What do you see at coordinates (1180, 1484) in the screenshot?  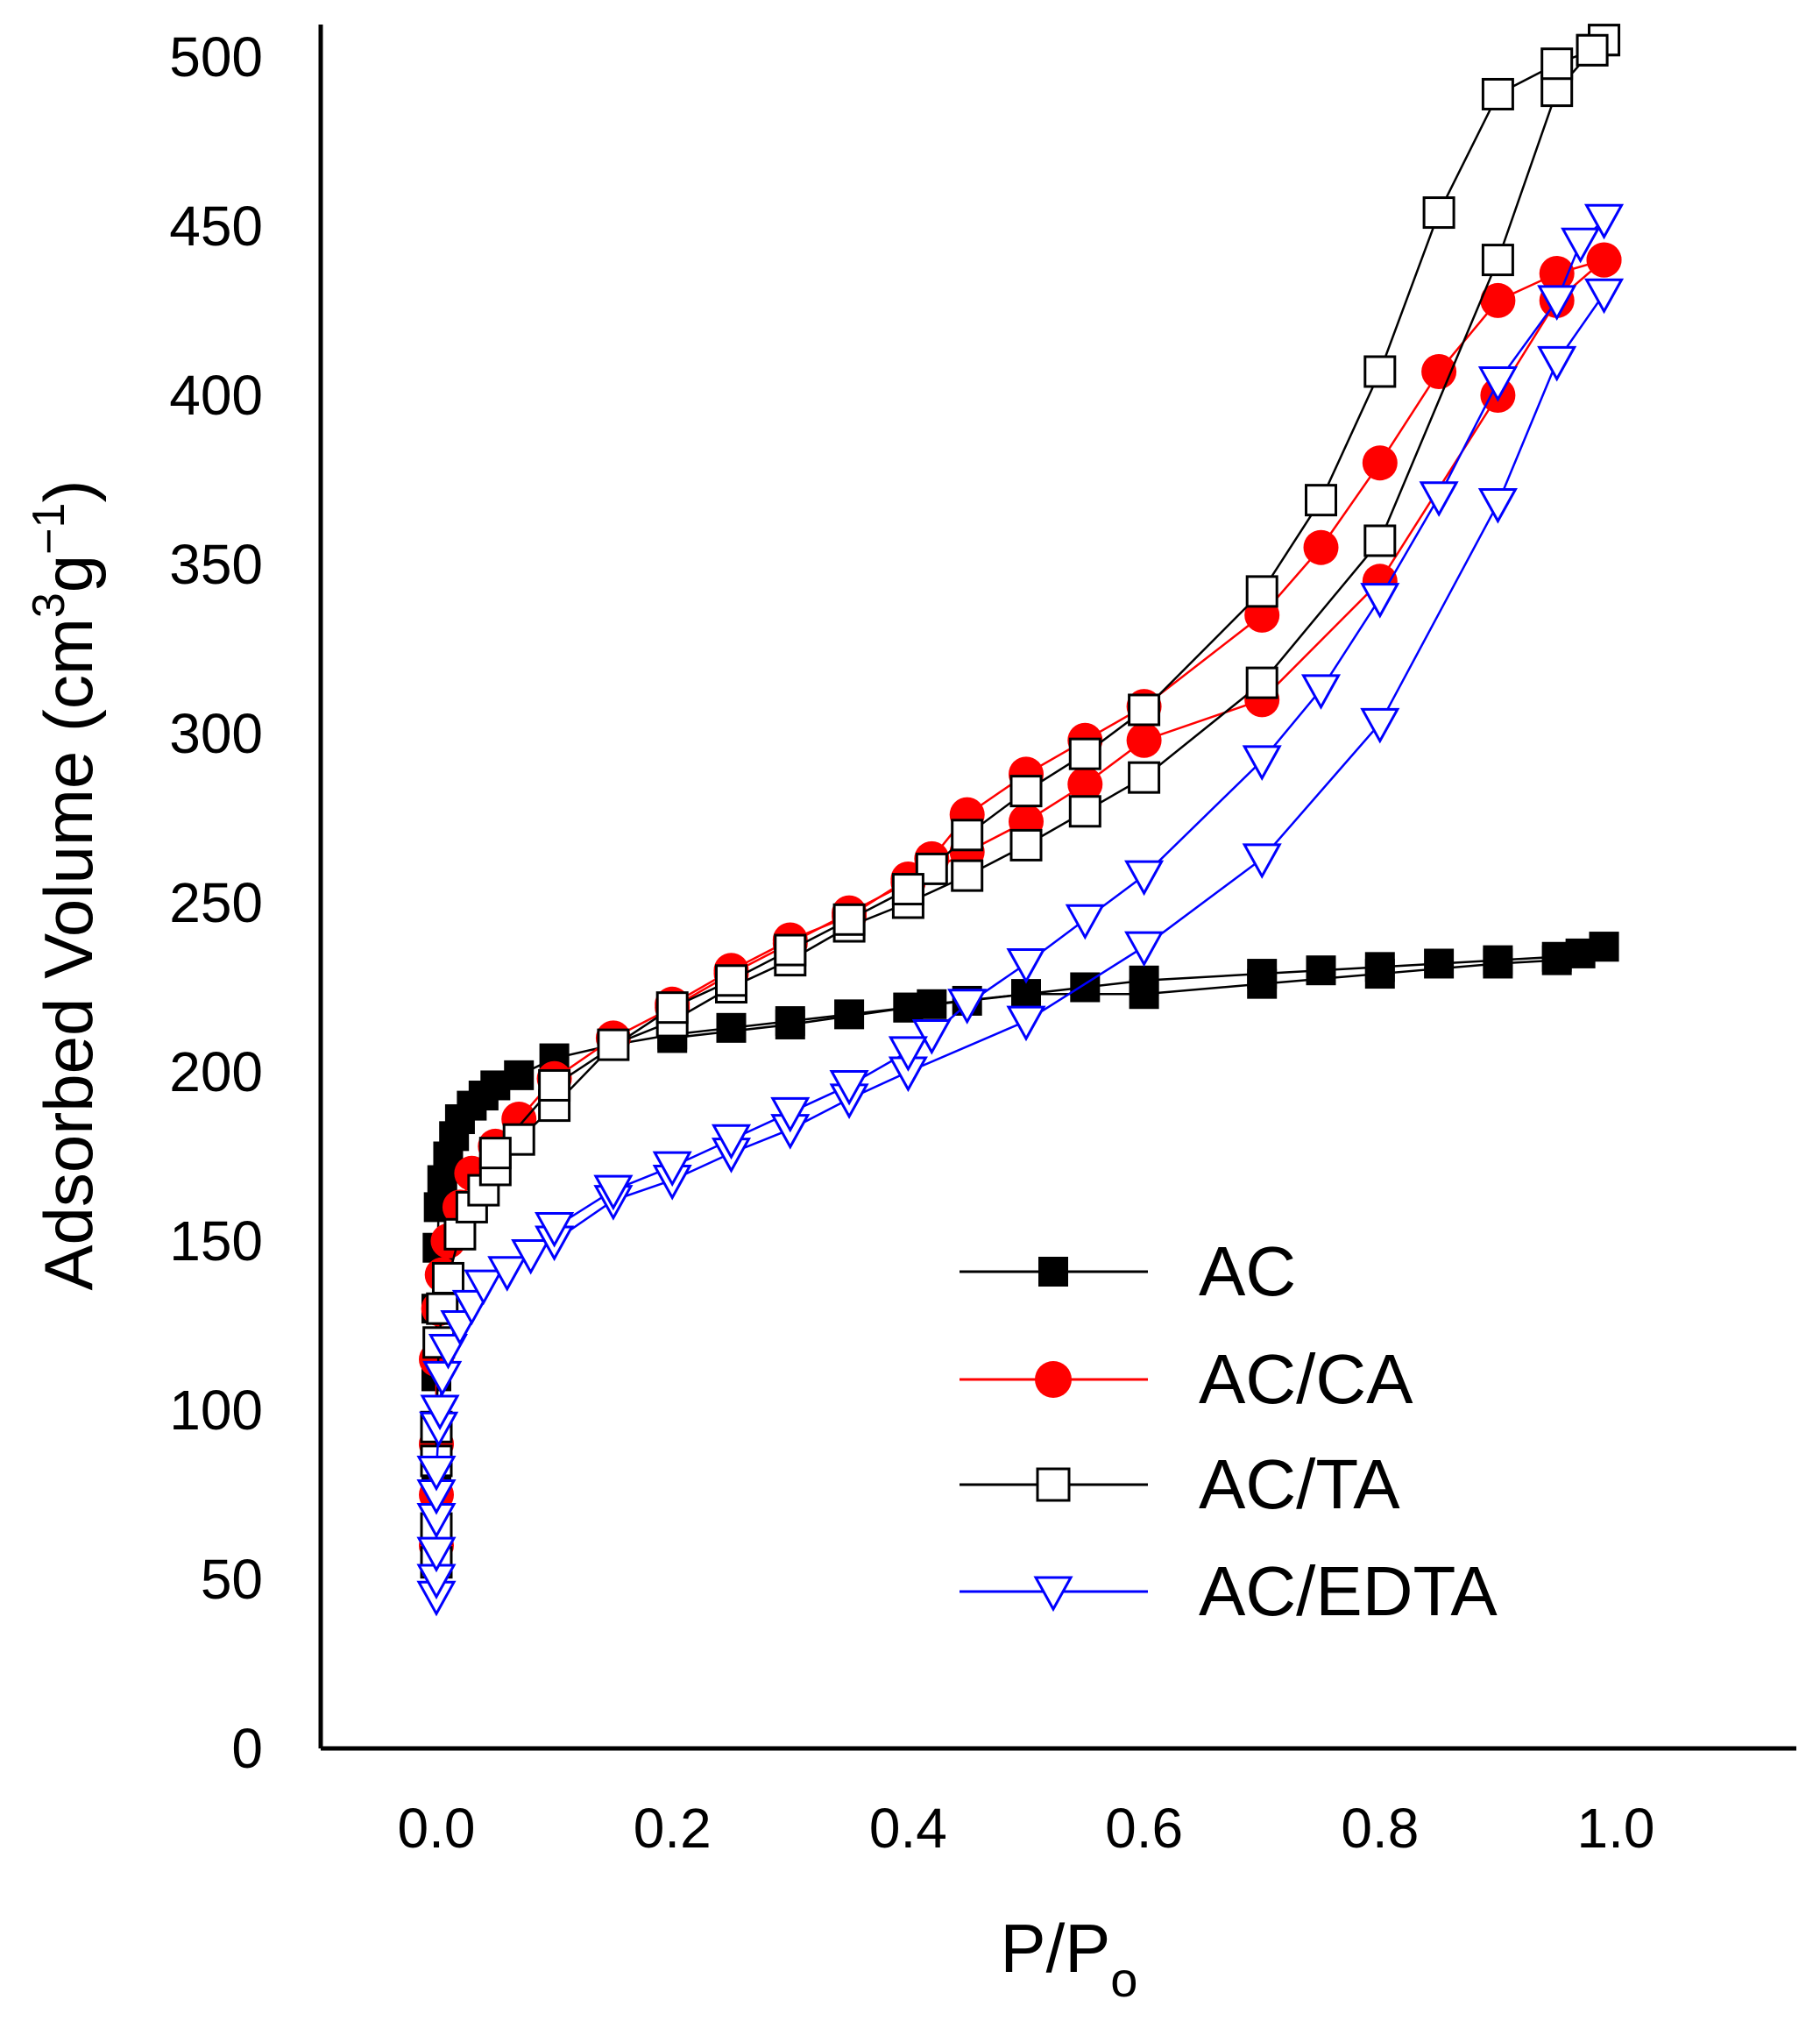 I see `legend-item-ac-ta: AC/TA` at bounding box center [1180, 1484].